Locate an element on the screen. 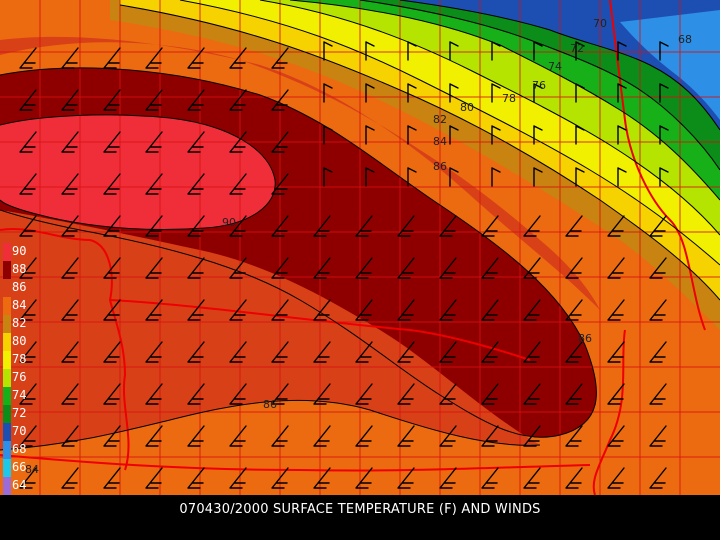 This screenshot has height=540, width=720. legend-entry: 90 is located at coordinates (23, 252).